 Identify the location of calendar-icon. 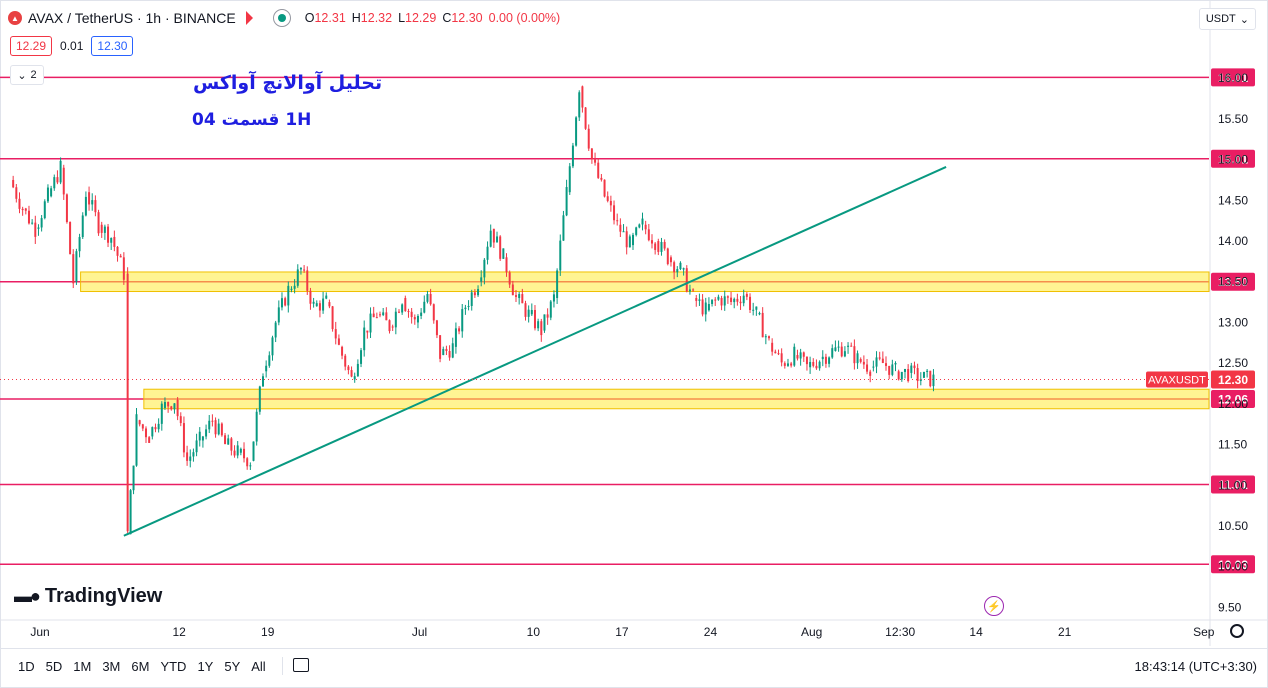
(301, 665).